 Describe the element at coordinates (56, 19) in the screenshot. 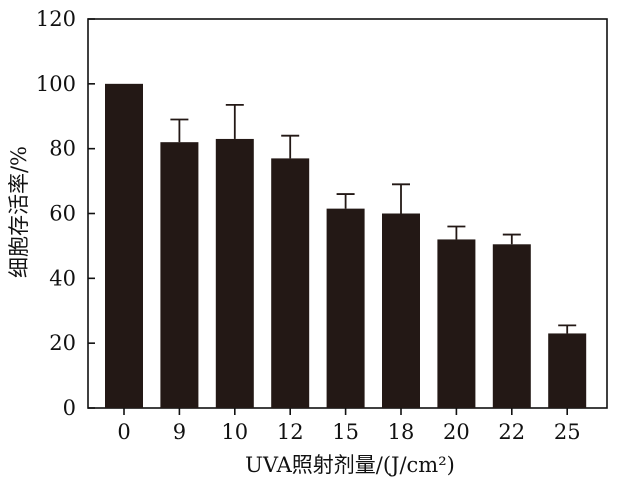

I see `y-tick-label: 120` at that location.